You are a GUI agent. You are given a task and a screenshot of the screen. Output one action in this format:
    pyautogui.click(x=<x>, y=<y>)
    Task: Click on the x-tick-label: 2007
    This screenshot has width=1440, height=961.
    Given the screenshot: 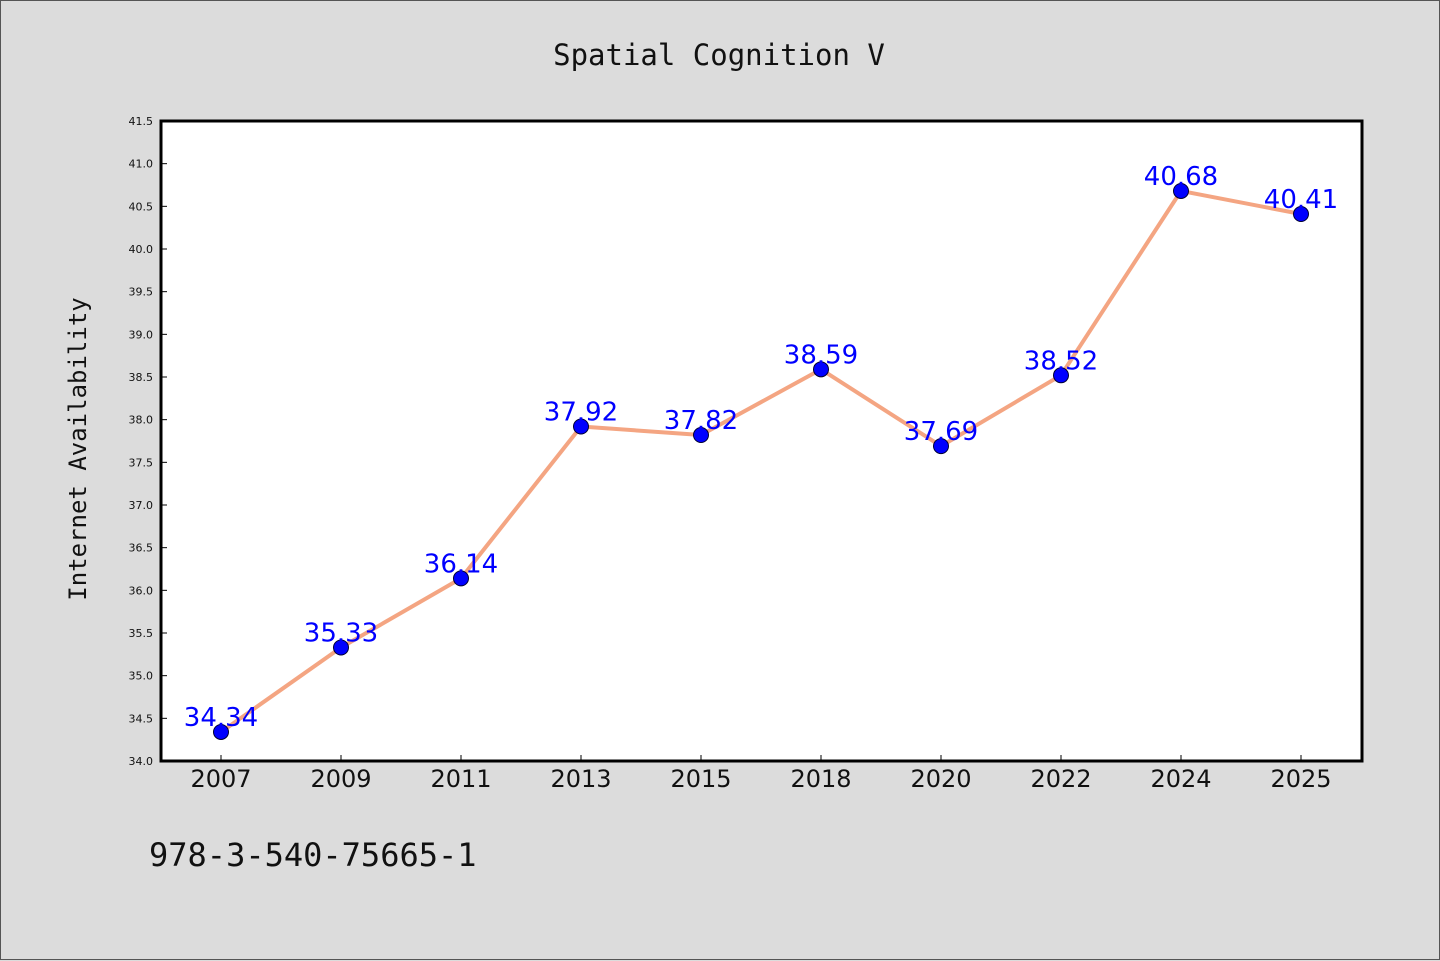 What is the action you would take?
    pyautogui.click(x=220, y=779)
    